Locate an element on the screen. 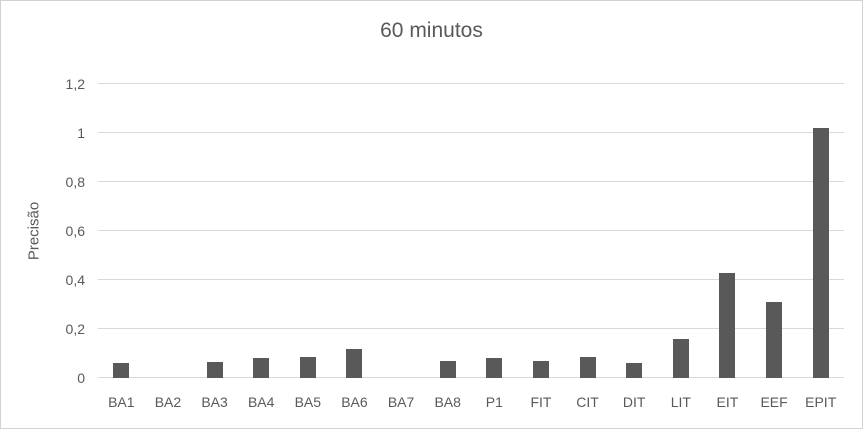 The width and height of the screenshot is (863, 429). bar-eef is located at coordinates (774, 340).